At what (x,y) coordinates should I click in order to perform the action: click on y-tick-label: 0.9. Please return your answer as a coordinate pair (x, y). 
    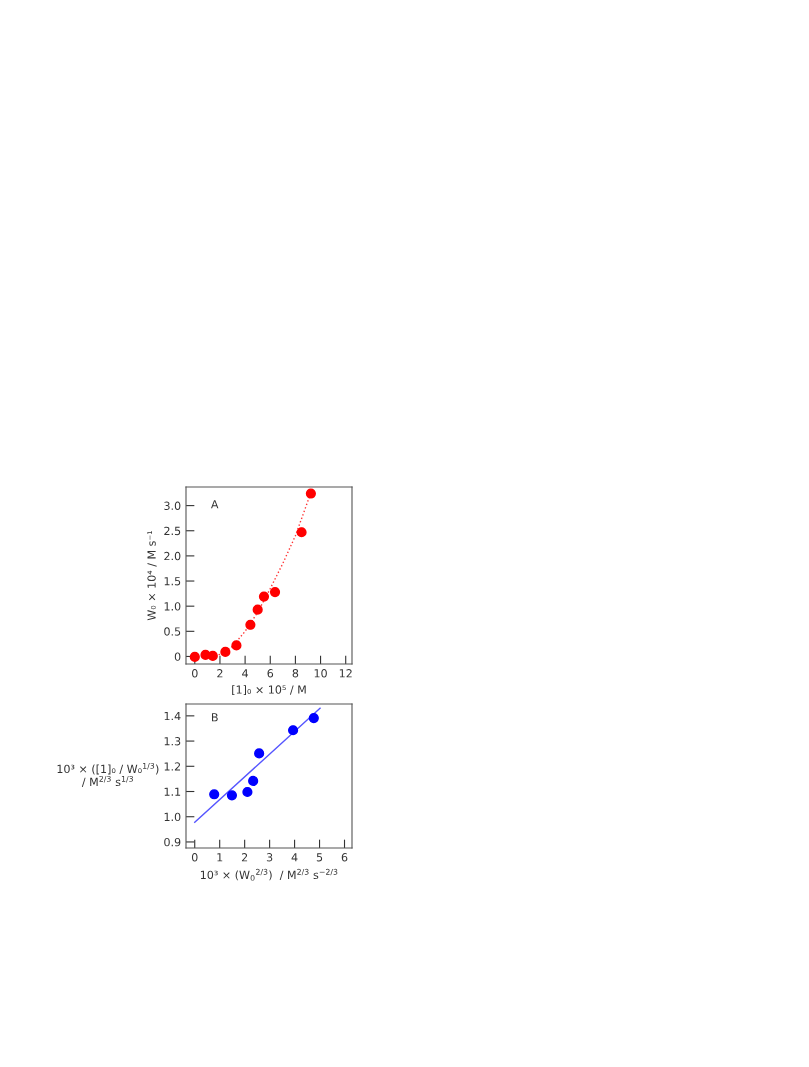
    Looking at the image, I should click on (172, 842).